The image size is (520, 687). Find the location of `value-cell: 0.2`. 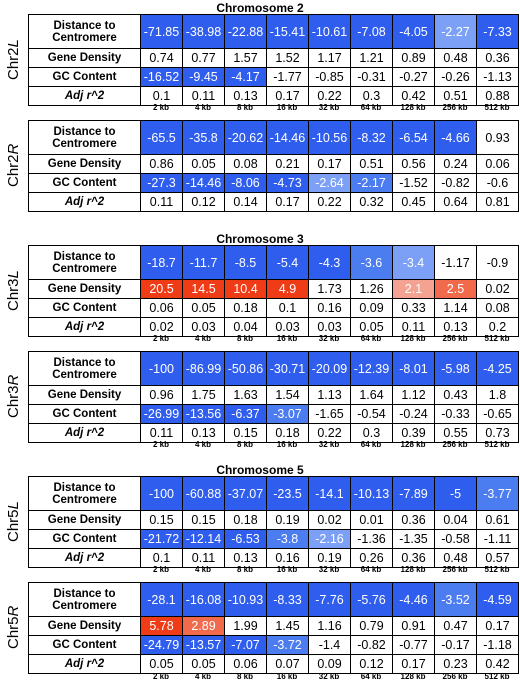

value-cell: 0.2 is located at coordinates (497, 327).